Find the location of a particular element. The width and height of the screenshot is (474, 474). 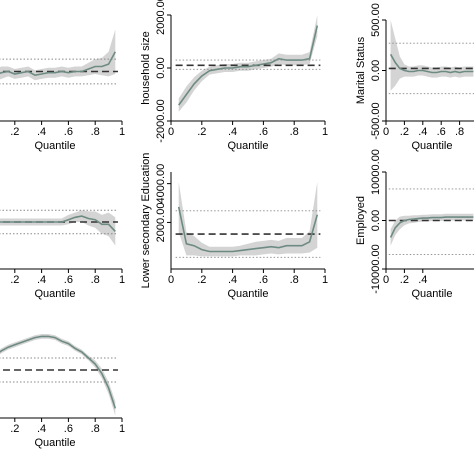

y-axis-title: household size is located at coordinates (146, 67).